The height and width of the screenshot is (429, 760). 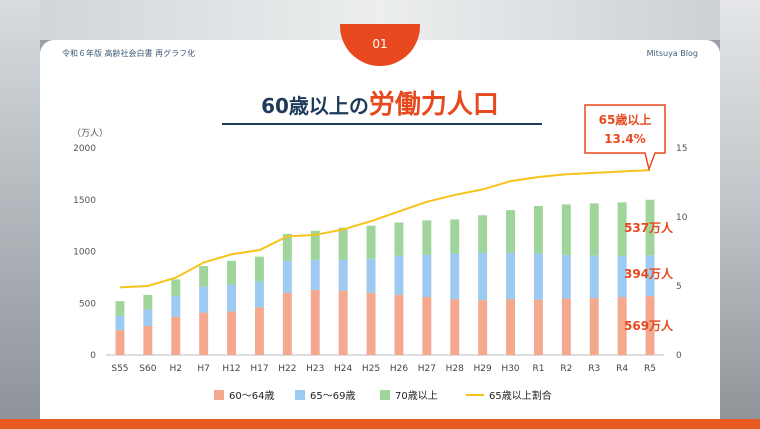 What do you see at coordinates (594, 369) in the screenshot?
I see `x-tick-label: R3` at bounding box center [594, 369].